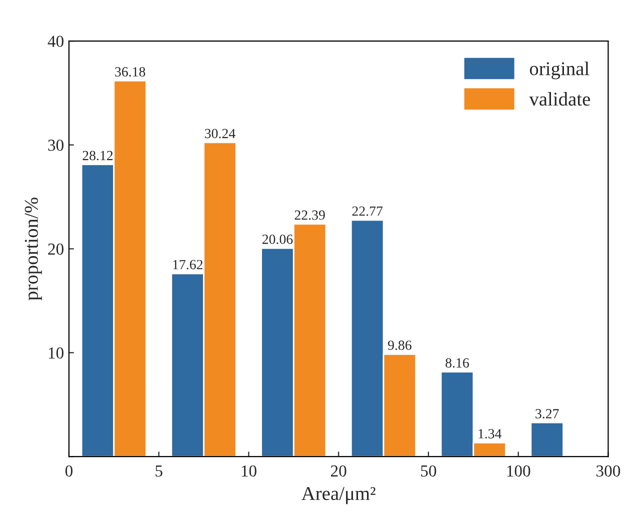  What do you see at coordinates (249, 471) in the screenshot?
I see `text: 10` at bounding box center [249, 471].